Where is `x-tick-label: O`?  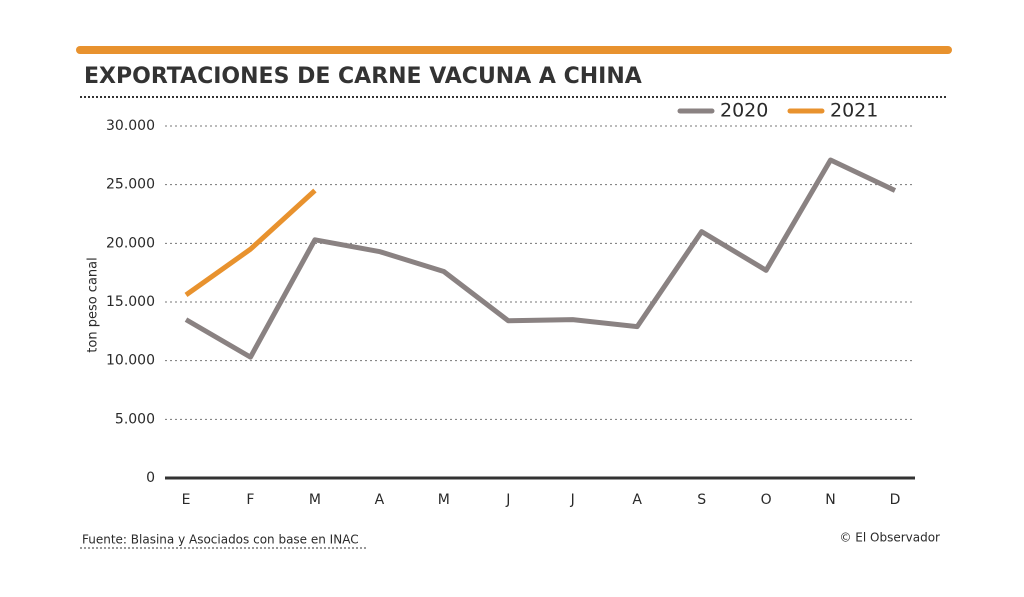
x-tick-label: O is located at coordinates (766, 500).